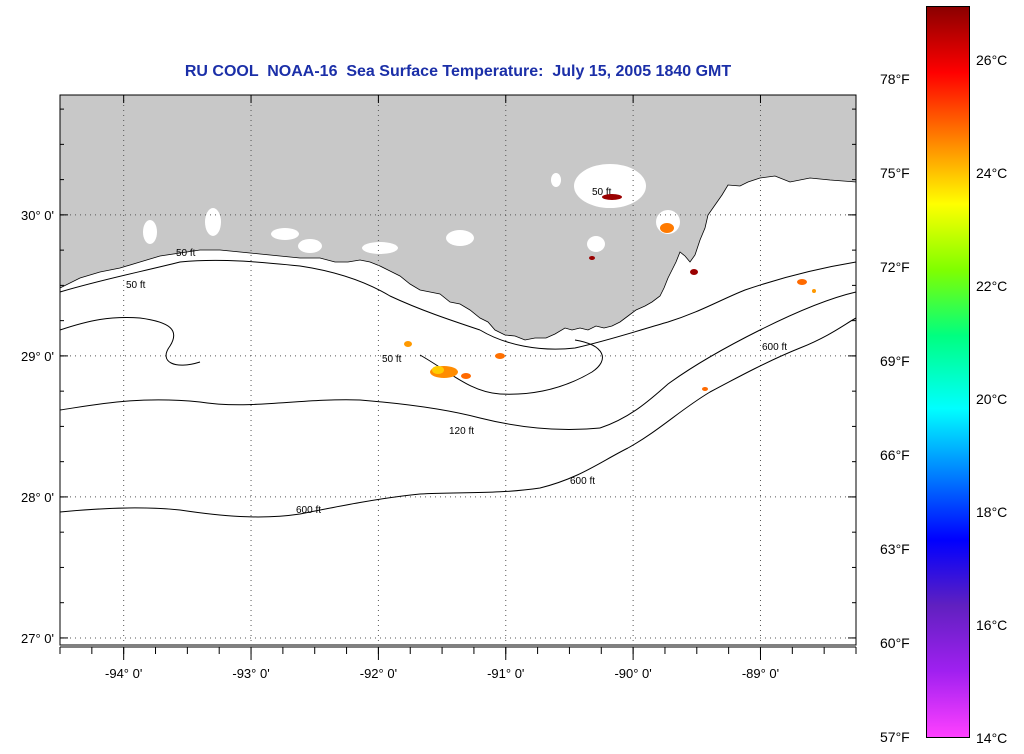  Describe the element at coordinates (992, 399) in the screenshot. I see `colorbar-celsius-label: 20°C` at that location.